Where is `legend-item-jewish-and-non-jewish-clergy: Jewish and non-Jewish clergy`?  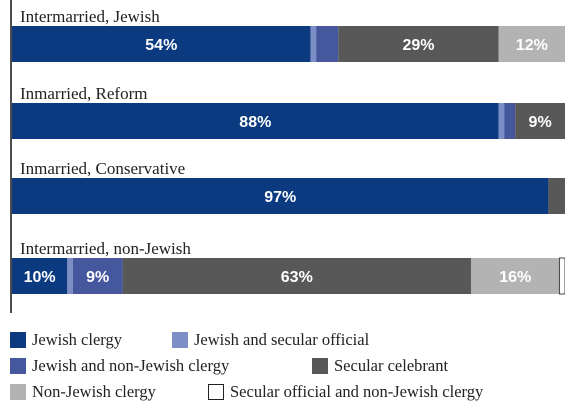 legend-item-jewish-and-non-jewish-clergy: Jewish and non-Jewish clergy is located at coordinates (119, 366).